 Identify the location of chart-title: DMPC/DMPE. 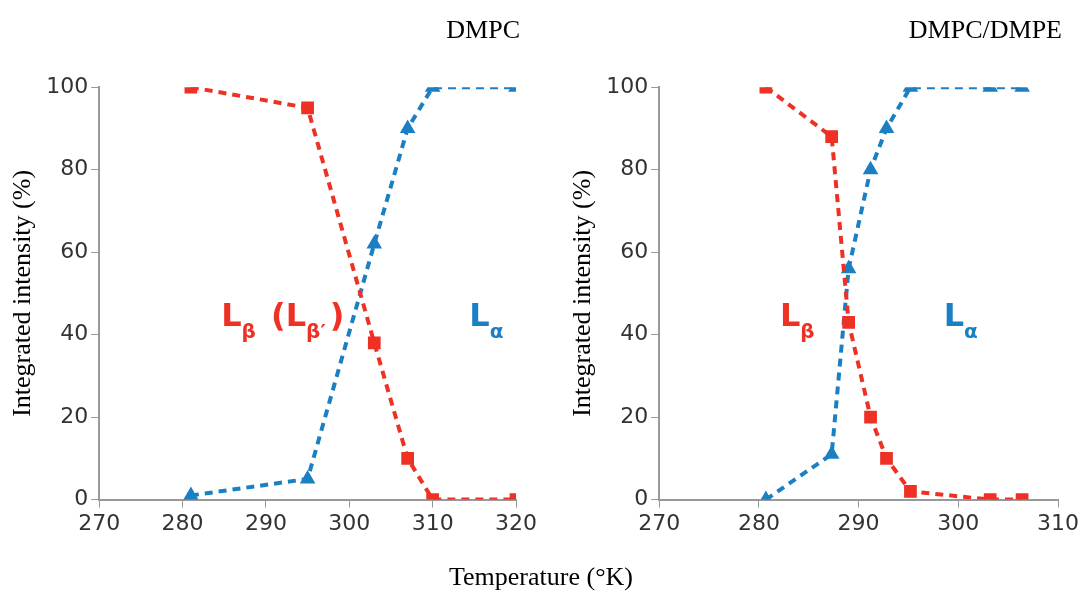
(985, 30).